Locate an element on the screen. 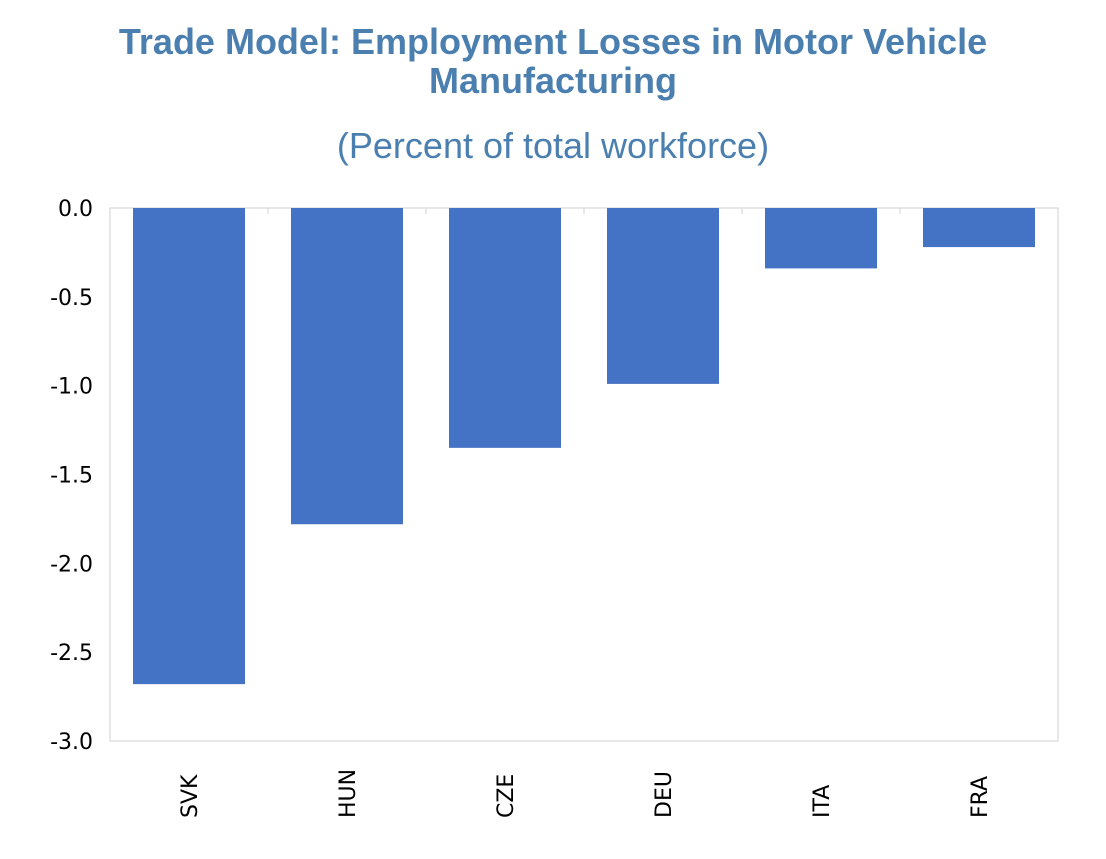 The image size is (1106, 859). bar-ita is located at coordinates (821, 238).